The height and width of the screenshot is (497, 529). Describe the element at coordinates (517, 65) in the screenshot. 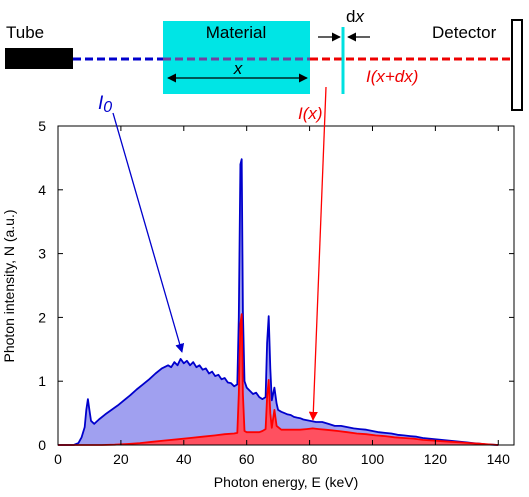

I see `detector-block` at that location.